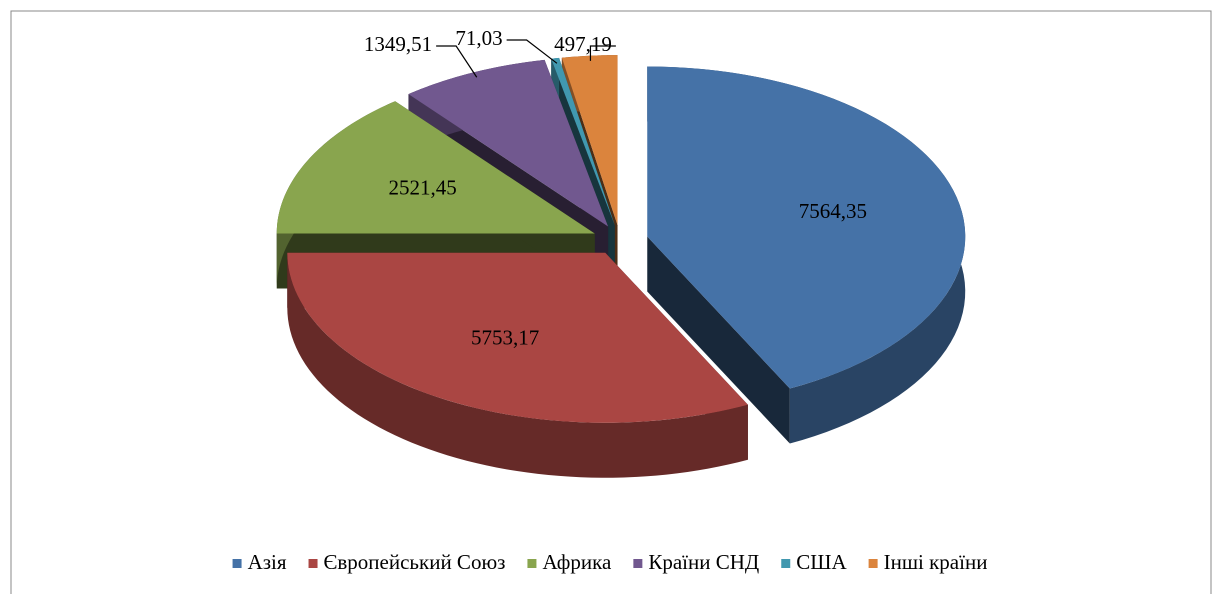  I want to click on legend-label: Азія, so click(267, 562).